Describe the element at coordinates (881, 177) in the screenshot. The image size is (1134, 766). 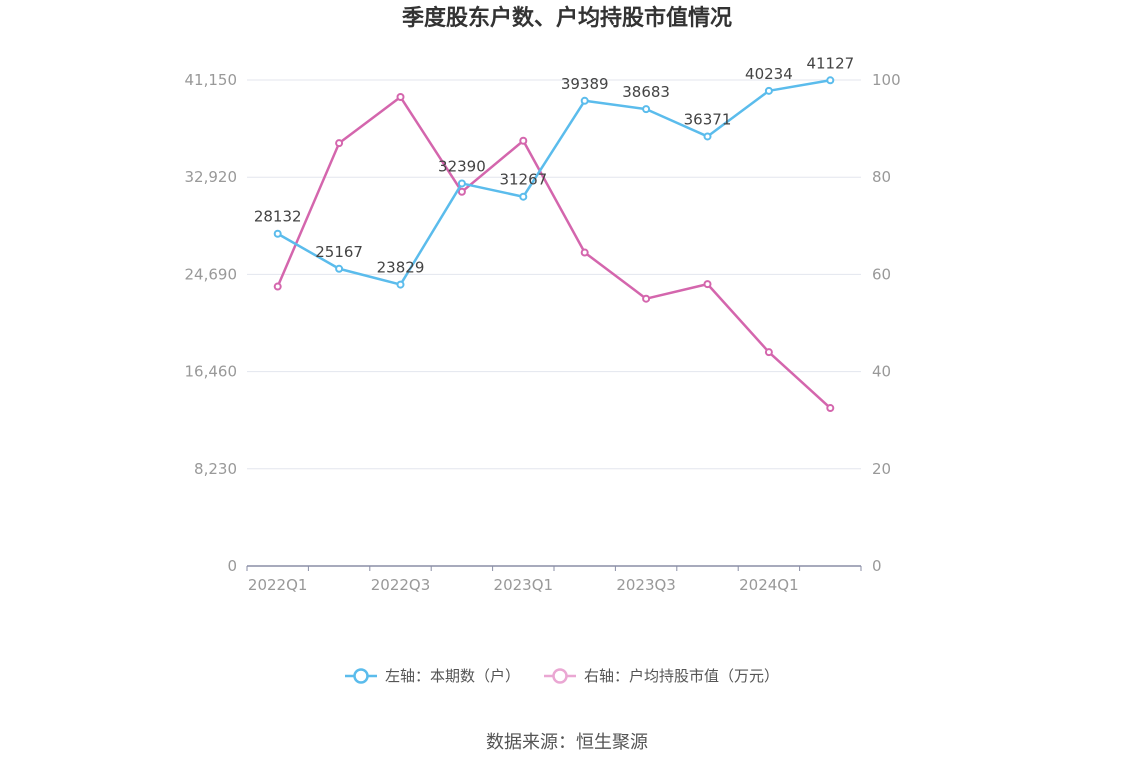
I see `right-tick-label: 80` at that location.